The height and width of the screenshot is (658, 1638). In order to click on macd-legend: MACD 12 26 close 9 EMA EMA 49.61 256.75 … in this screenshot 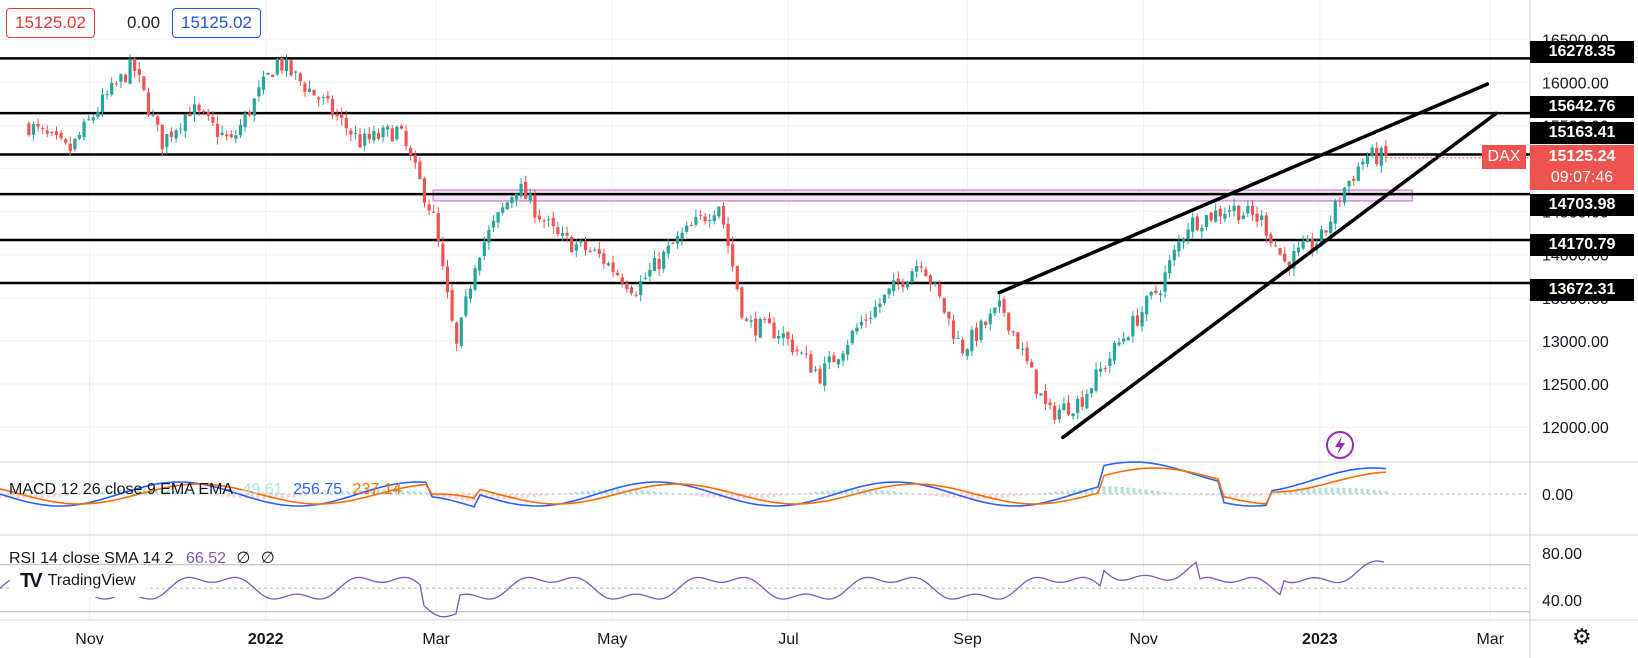, I will do `click(205, 490)`.